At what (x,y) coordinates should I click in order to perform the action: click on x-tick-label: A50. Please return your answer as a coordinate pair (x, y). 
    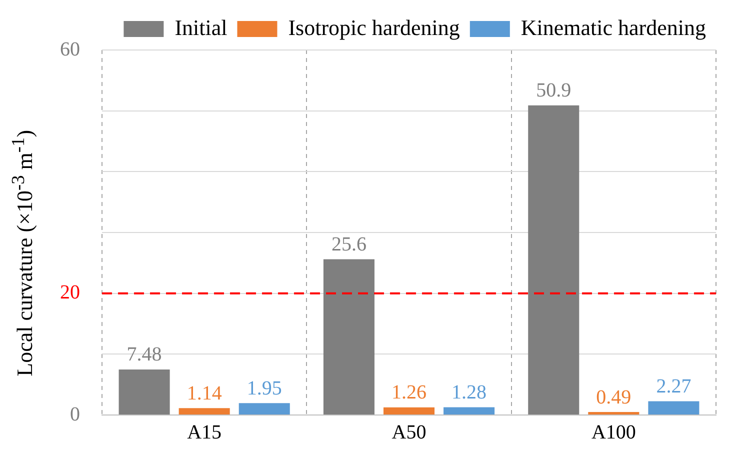
    Looking at the image, I should click on (409, 432).